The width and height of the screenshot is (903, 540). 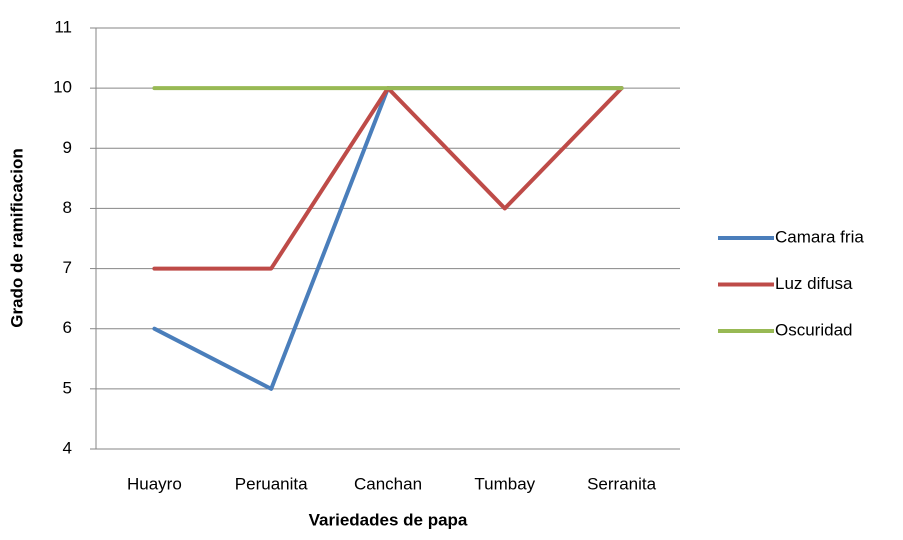 I want to click on x-tick-label: Huayro, so click(x=154, y=483).